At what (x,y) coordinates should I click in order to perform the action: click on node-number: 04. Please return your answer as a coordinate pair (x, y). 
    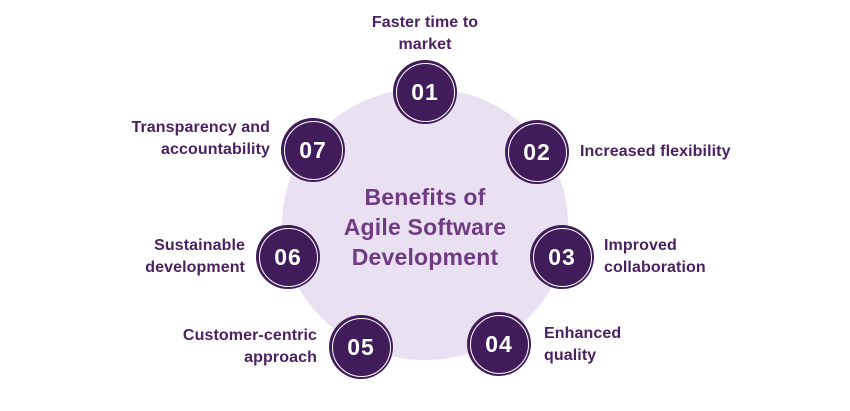
    Looking at the image, I should click on (499, 343).